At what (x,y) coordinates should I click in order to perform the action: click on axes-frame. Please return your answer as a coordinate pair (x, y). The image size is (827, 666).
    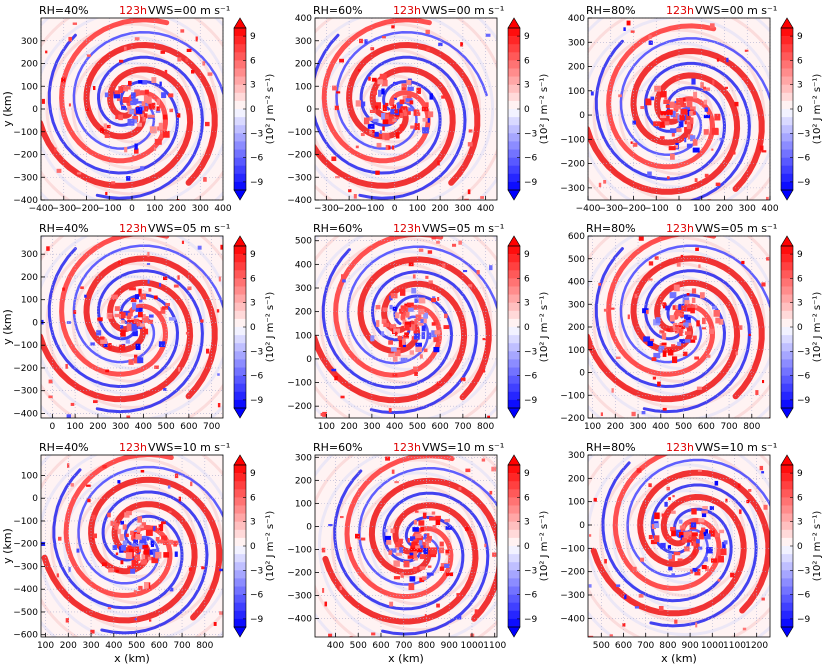
    Looking at the image, I should click on (679, 546).